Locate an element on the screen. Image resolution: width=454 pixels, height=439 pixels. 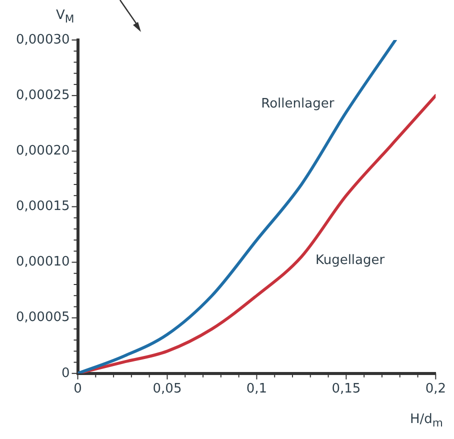
y-tick-label: 0,00010 is located at coordinates (43, 262).